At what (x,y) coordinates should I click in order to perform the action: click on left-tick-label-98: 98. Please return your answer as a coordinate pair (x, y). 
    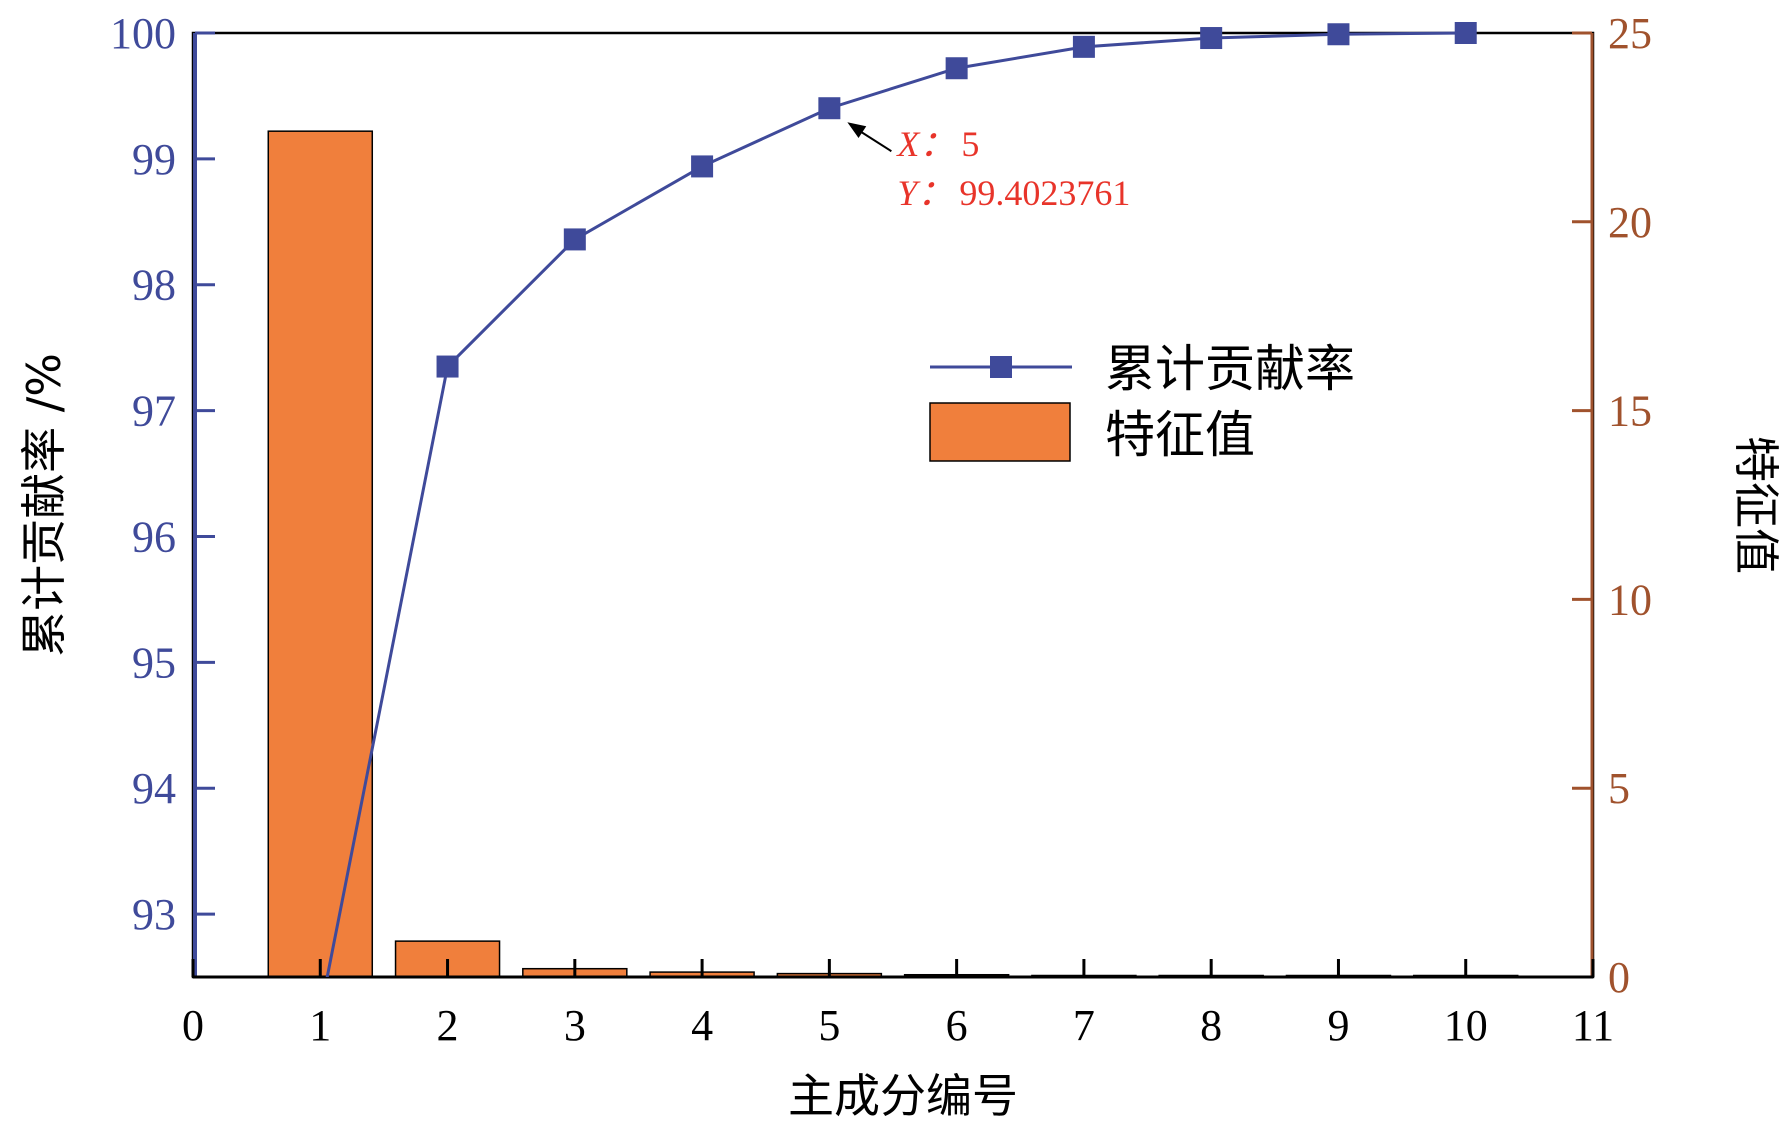
    Looking at the image, I should click on (154, 285).